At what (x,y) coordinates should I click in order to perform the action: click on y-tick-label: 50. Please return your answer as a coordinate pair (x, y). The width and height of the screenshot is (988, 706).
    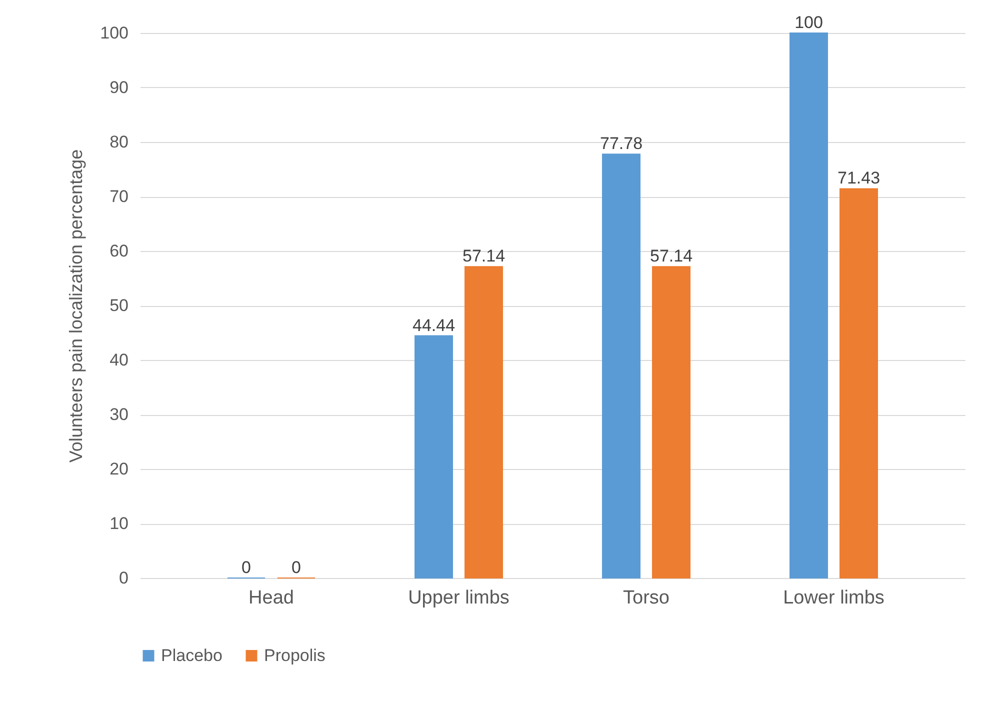
    Looking at the image, I should click on (119, 305).